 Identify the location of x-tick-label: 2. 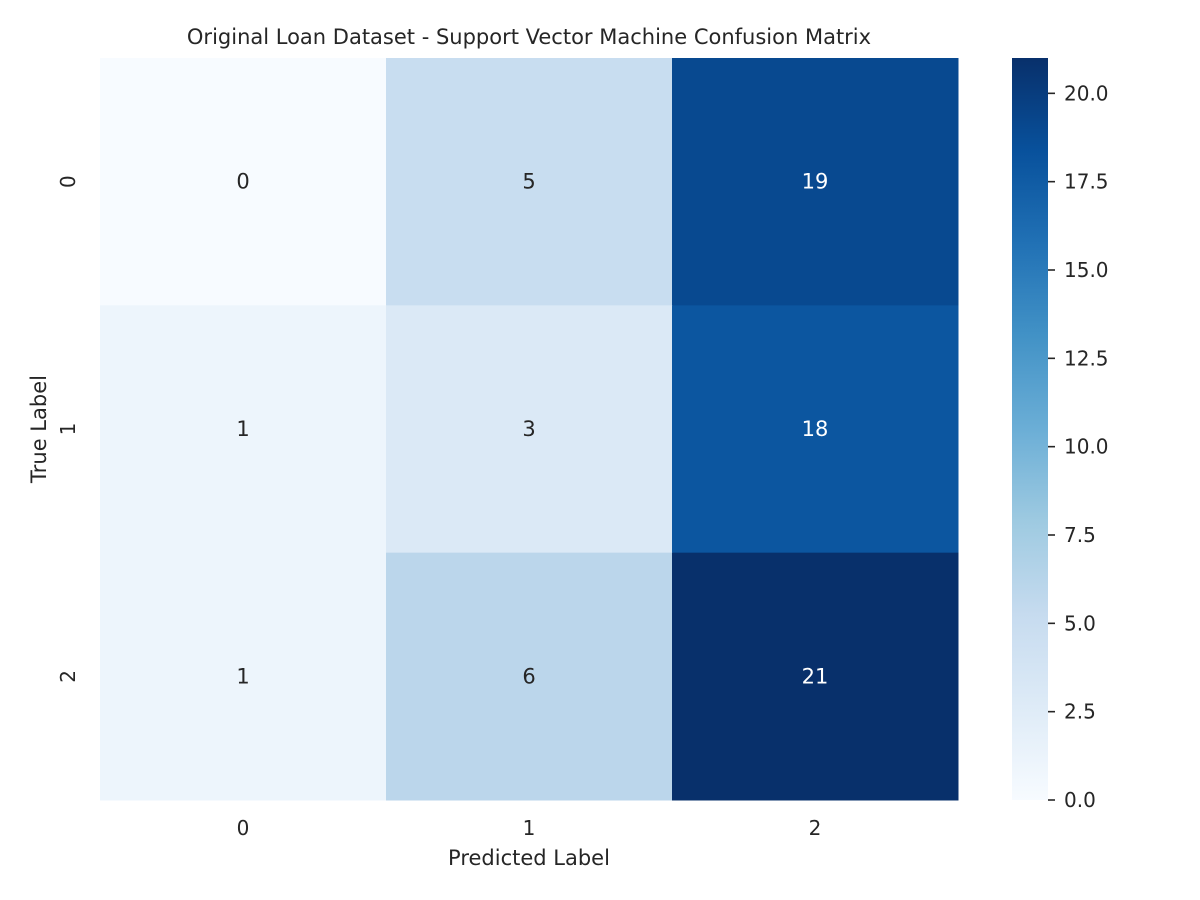
(815, 828).